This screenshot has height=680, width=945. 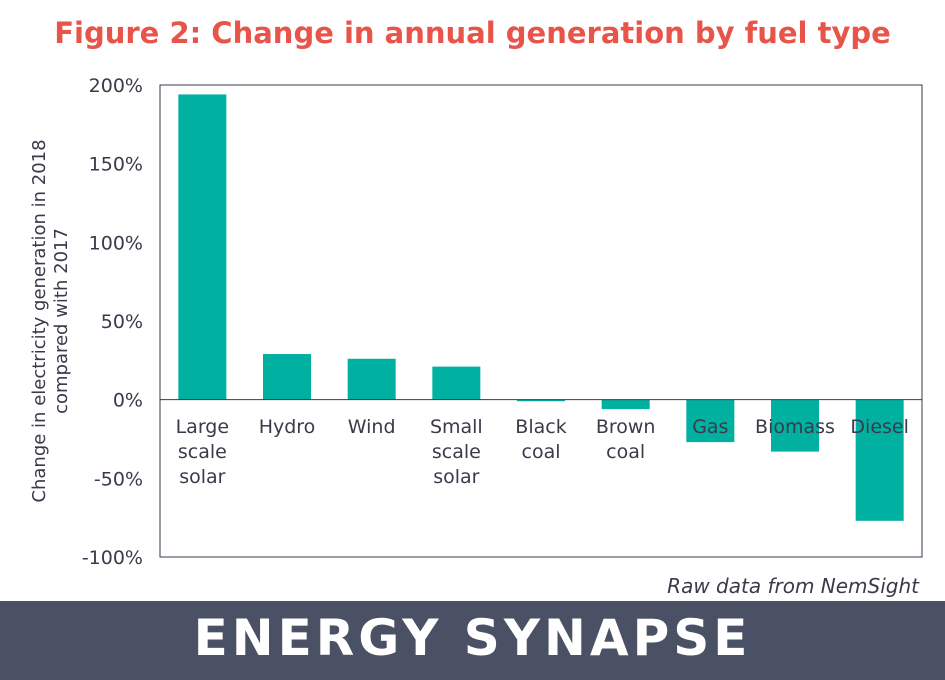 I want to click on bar-large-scale-solar, so click(x=202, y=247).